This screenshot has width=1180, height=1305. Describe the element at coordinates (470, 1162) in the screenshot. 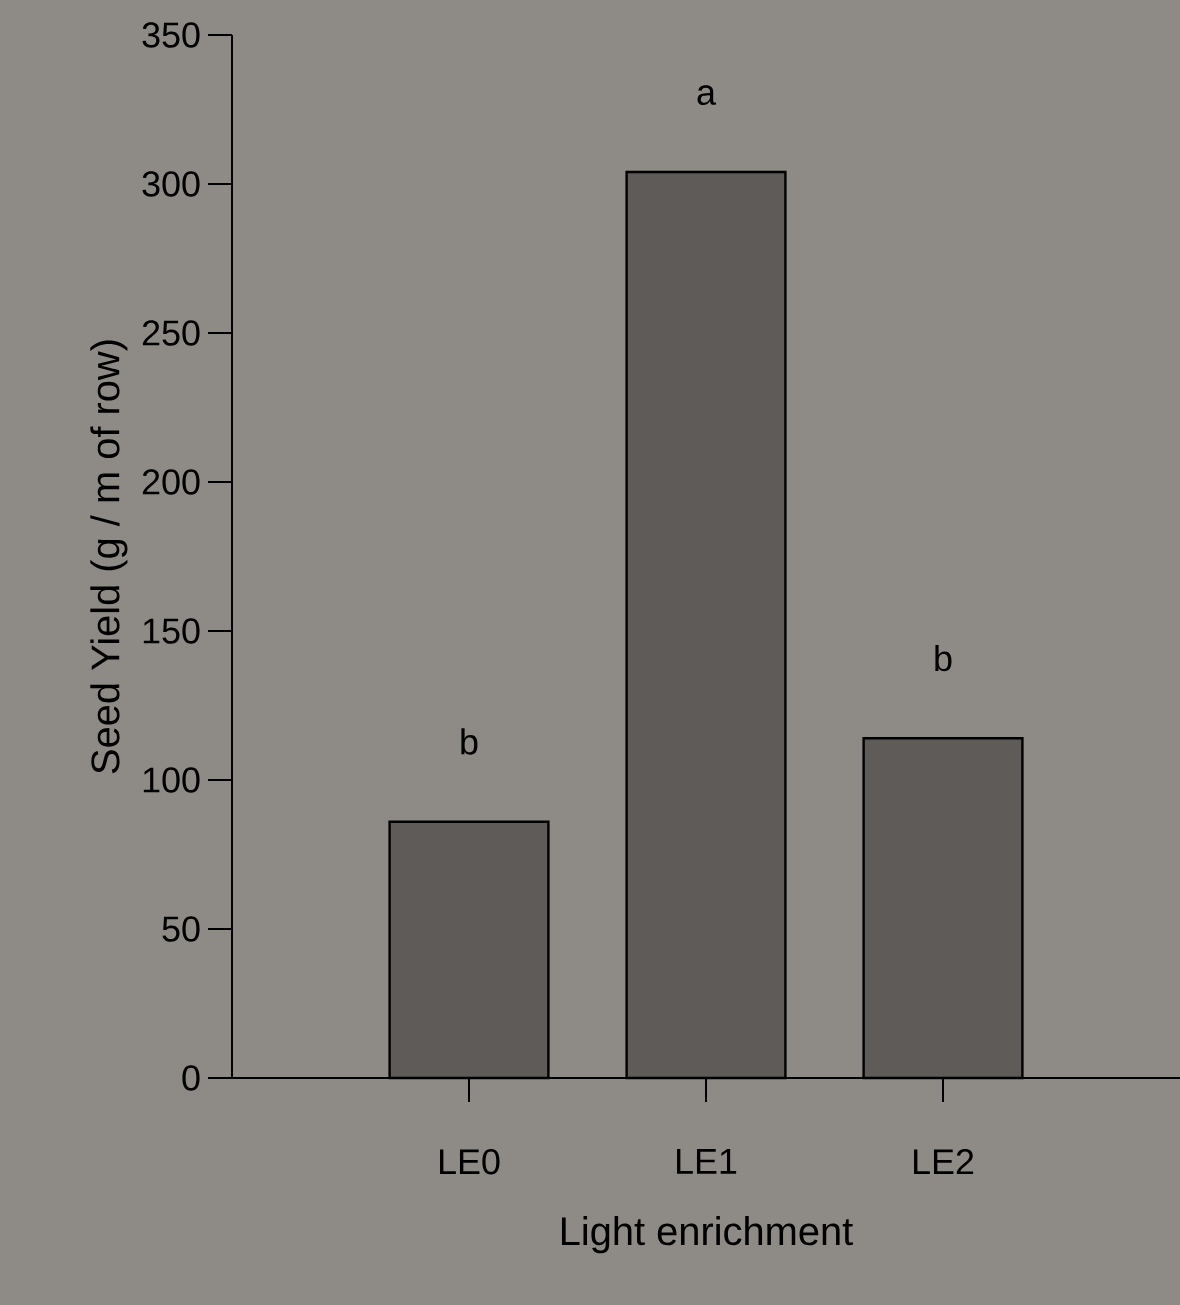

I see `x-tick-label: LE0` at that location.